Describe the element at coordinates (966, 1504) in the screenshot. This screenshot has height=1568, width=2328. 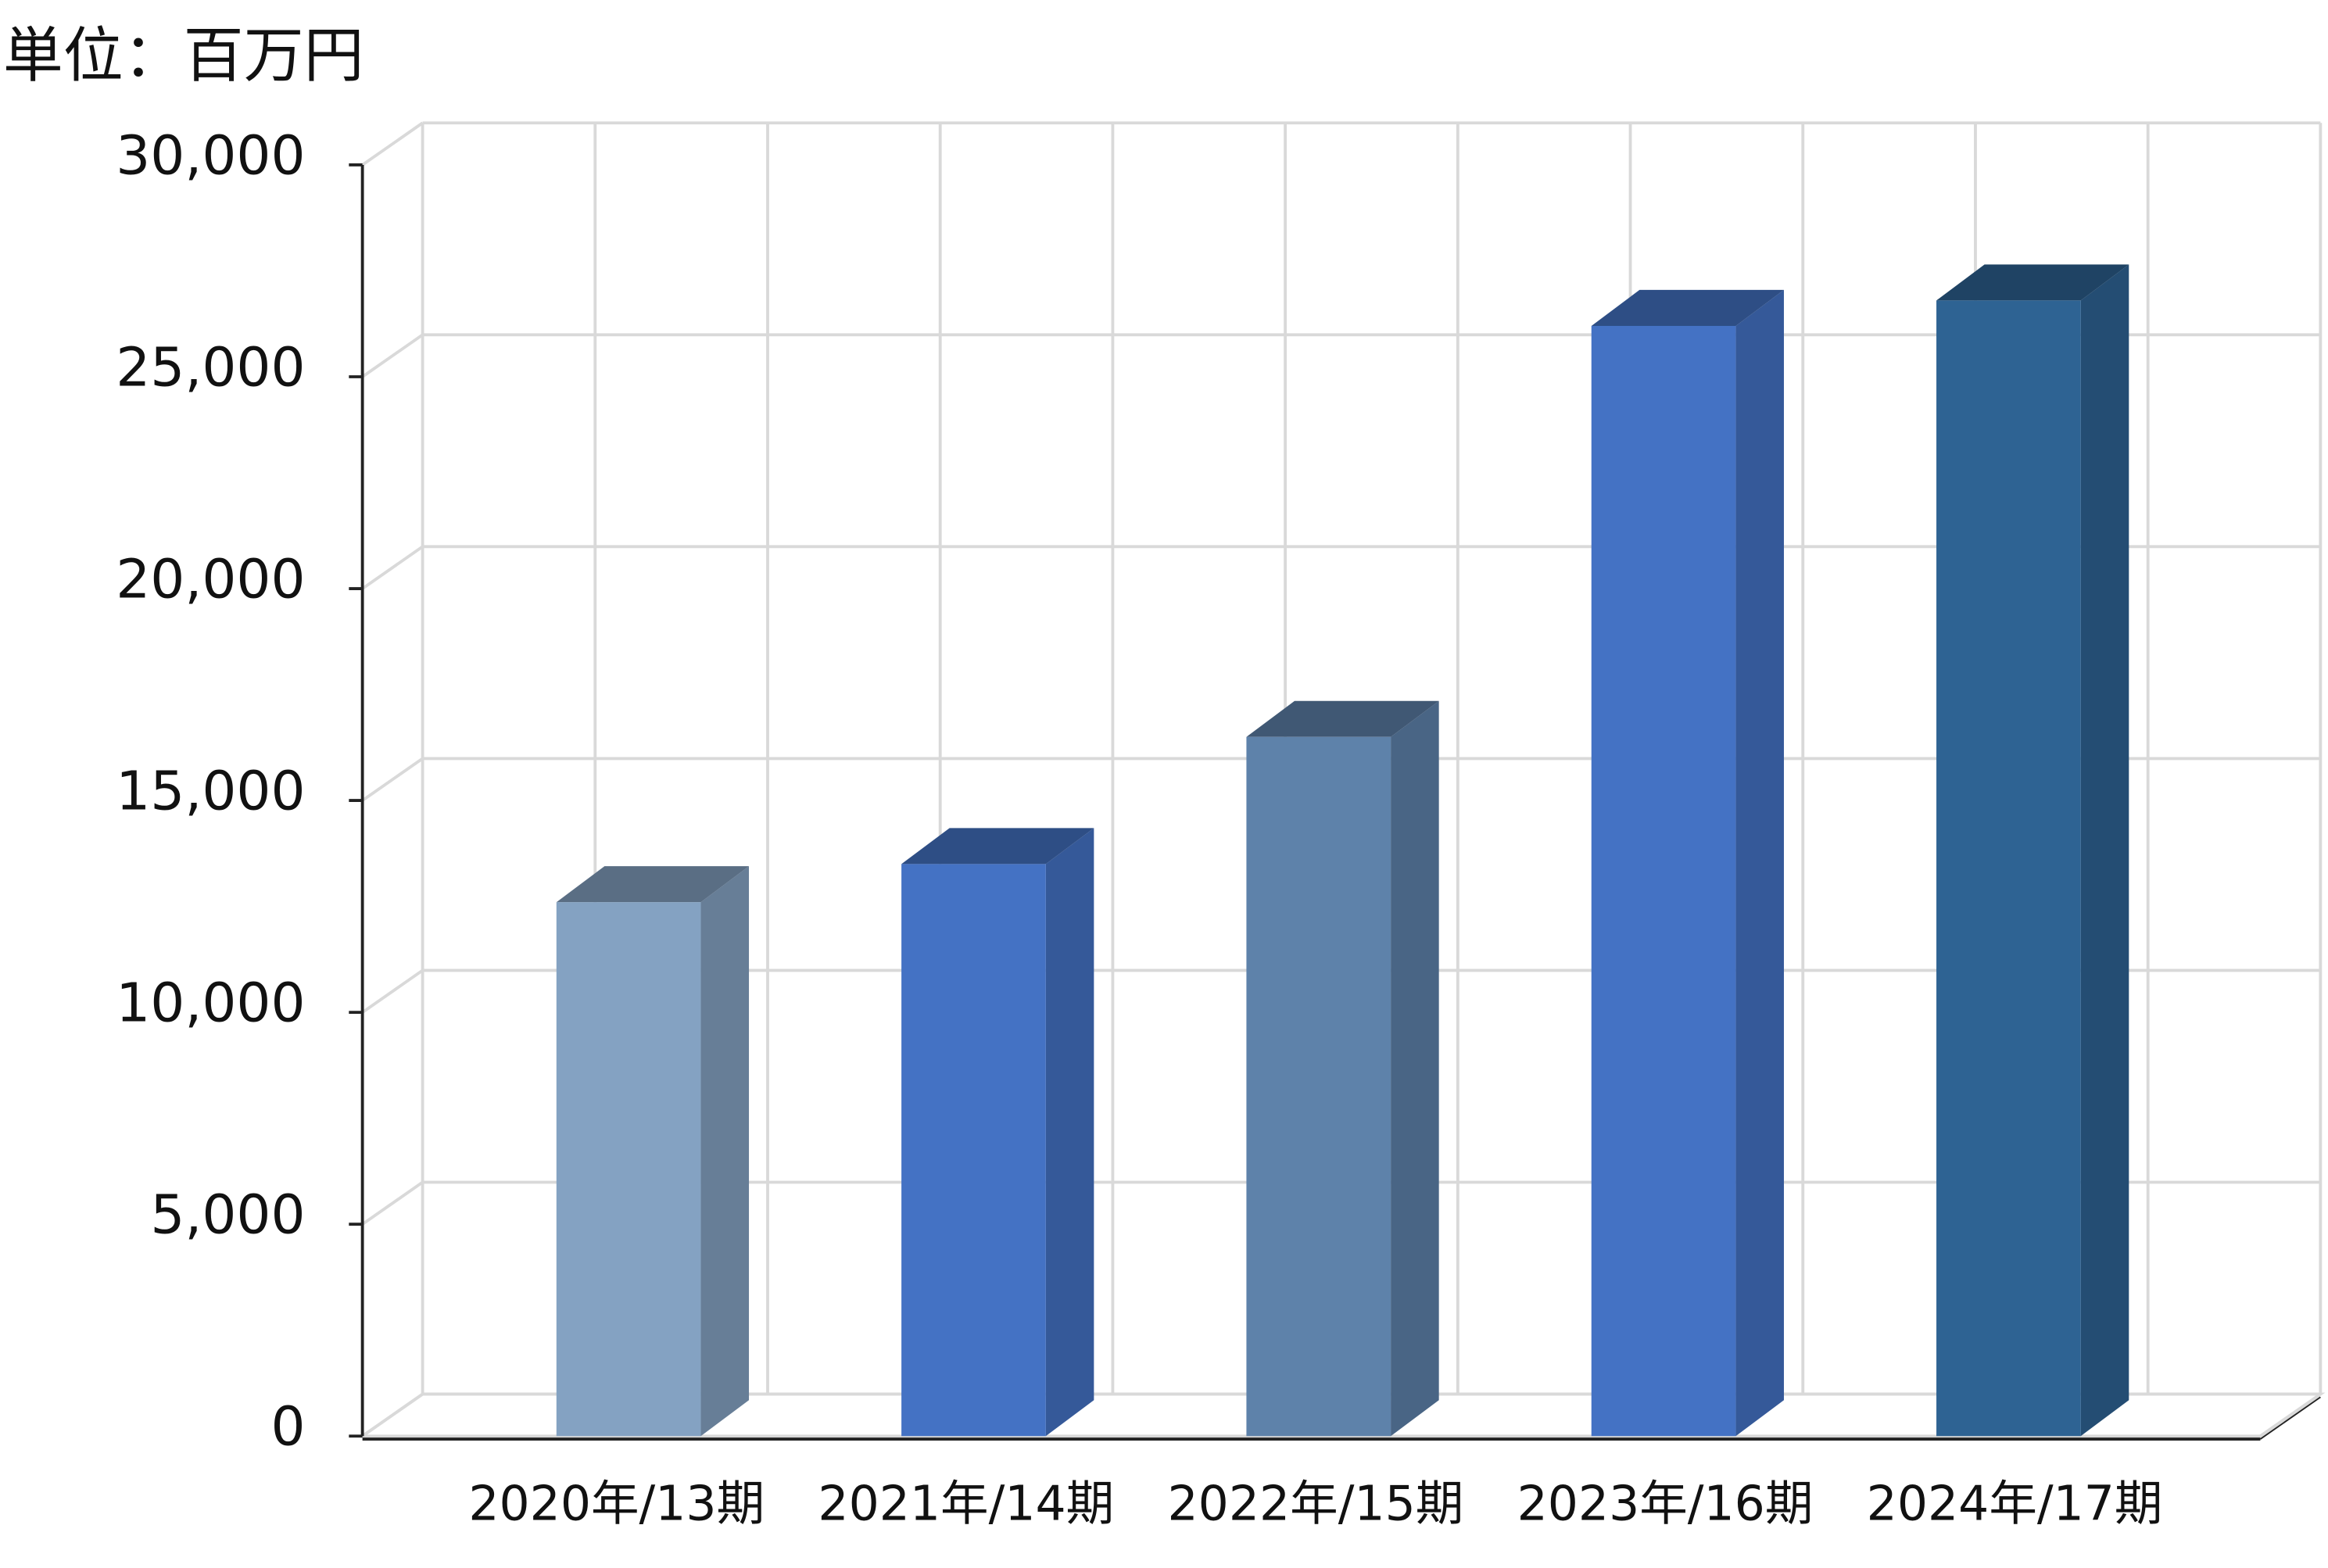
I see `x-tick-label: 2021年/14期` at that location.